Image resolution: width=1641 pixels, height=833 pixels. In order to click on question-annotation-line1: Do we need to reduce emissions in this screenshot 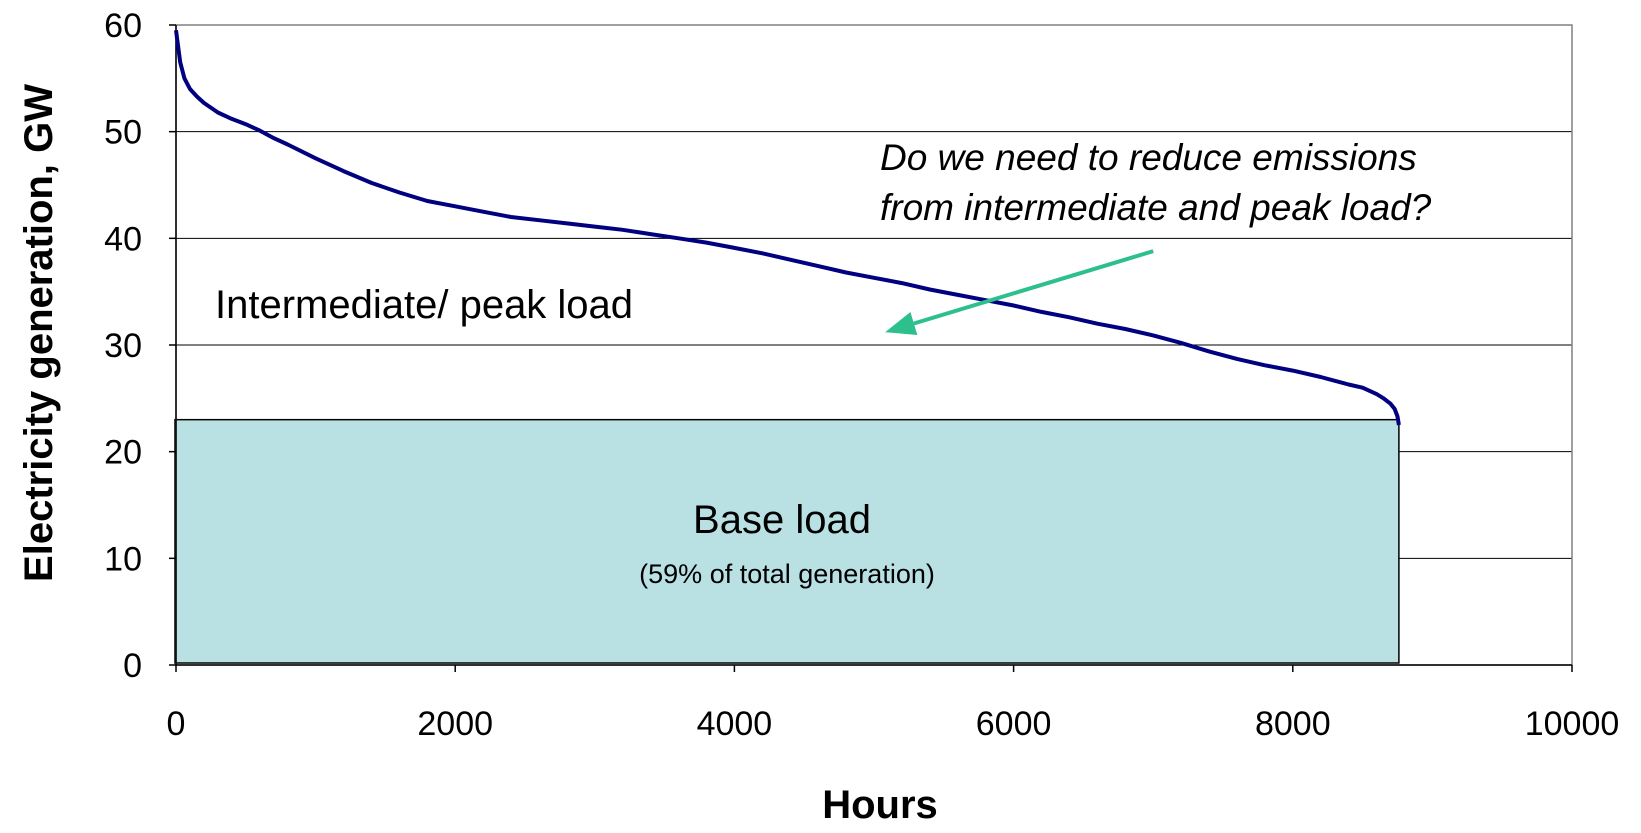, I will do `click(1148, 157)`.